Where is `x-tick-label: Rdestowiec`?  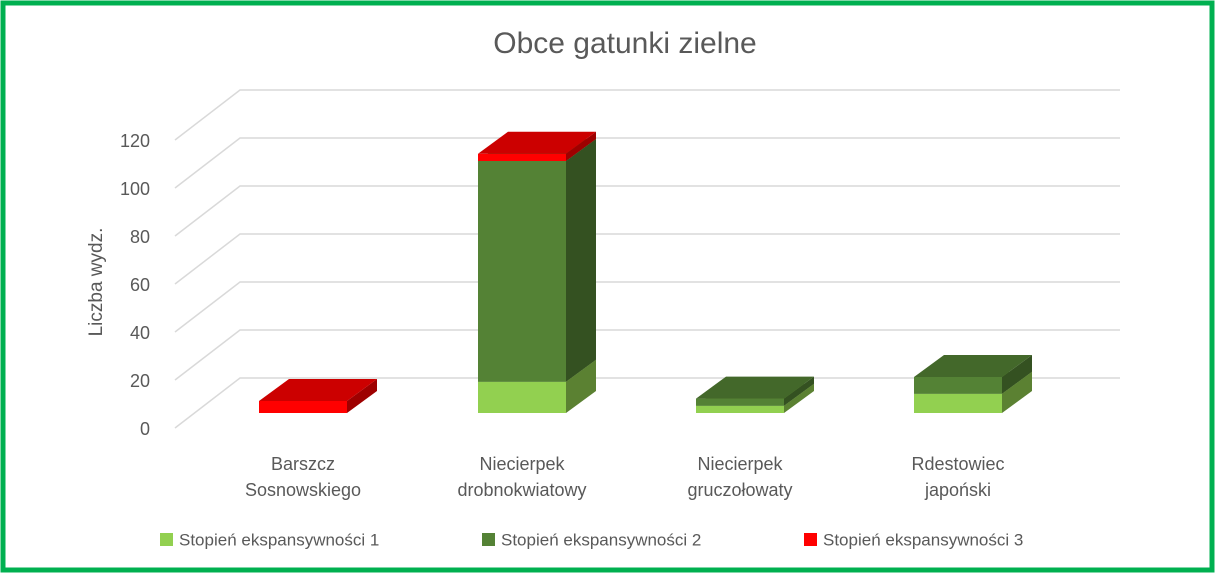
x-tick-label: Rdestowiec is located at coordinates (957, 464).